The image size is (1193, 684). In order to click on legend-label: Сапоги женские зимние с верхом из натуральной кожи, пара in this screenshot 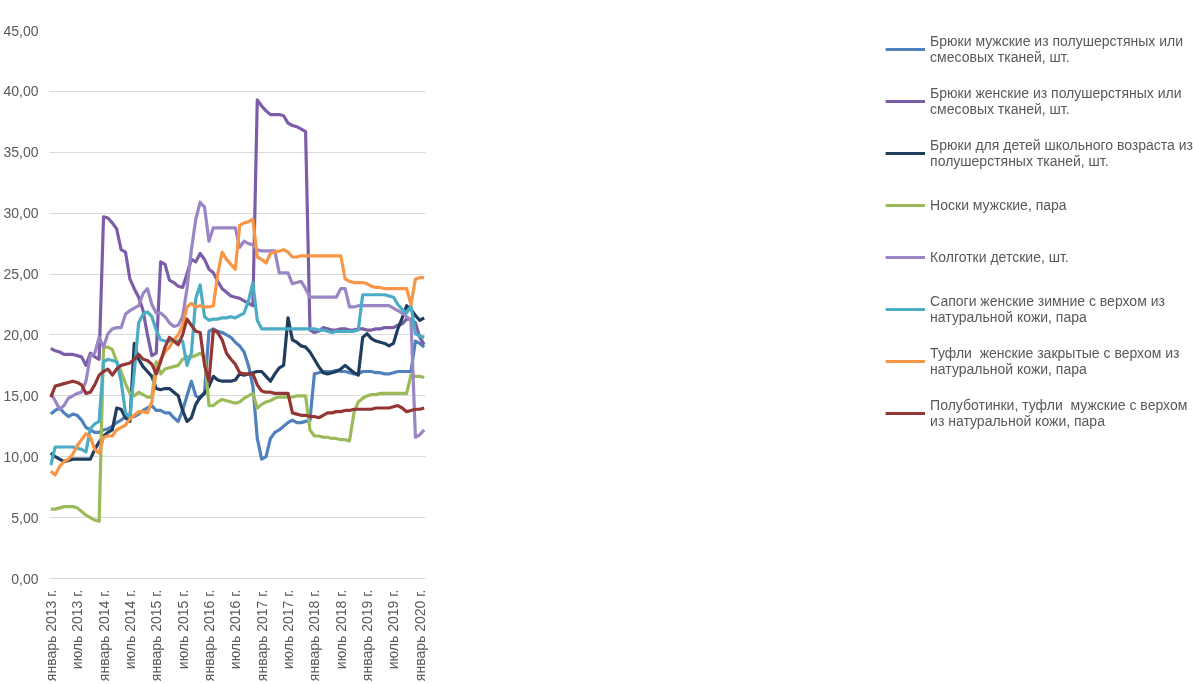, I will do `click(1047, 309)`.